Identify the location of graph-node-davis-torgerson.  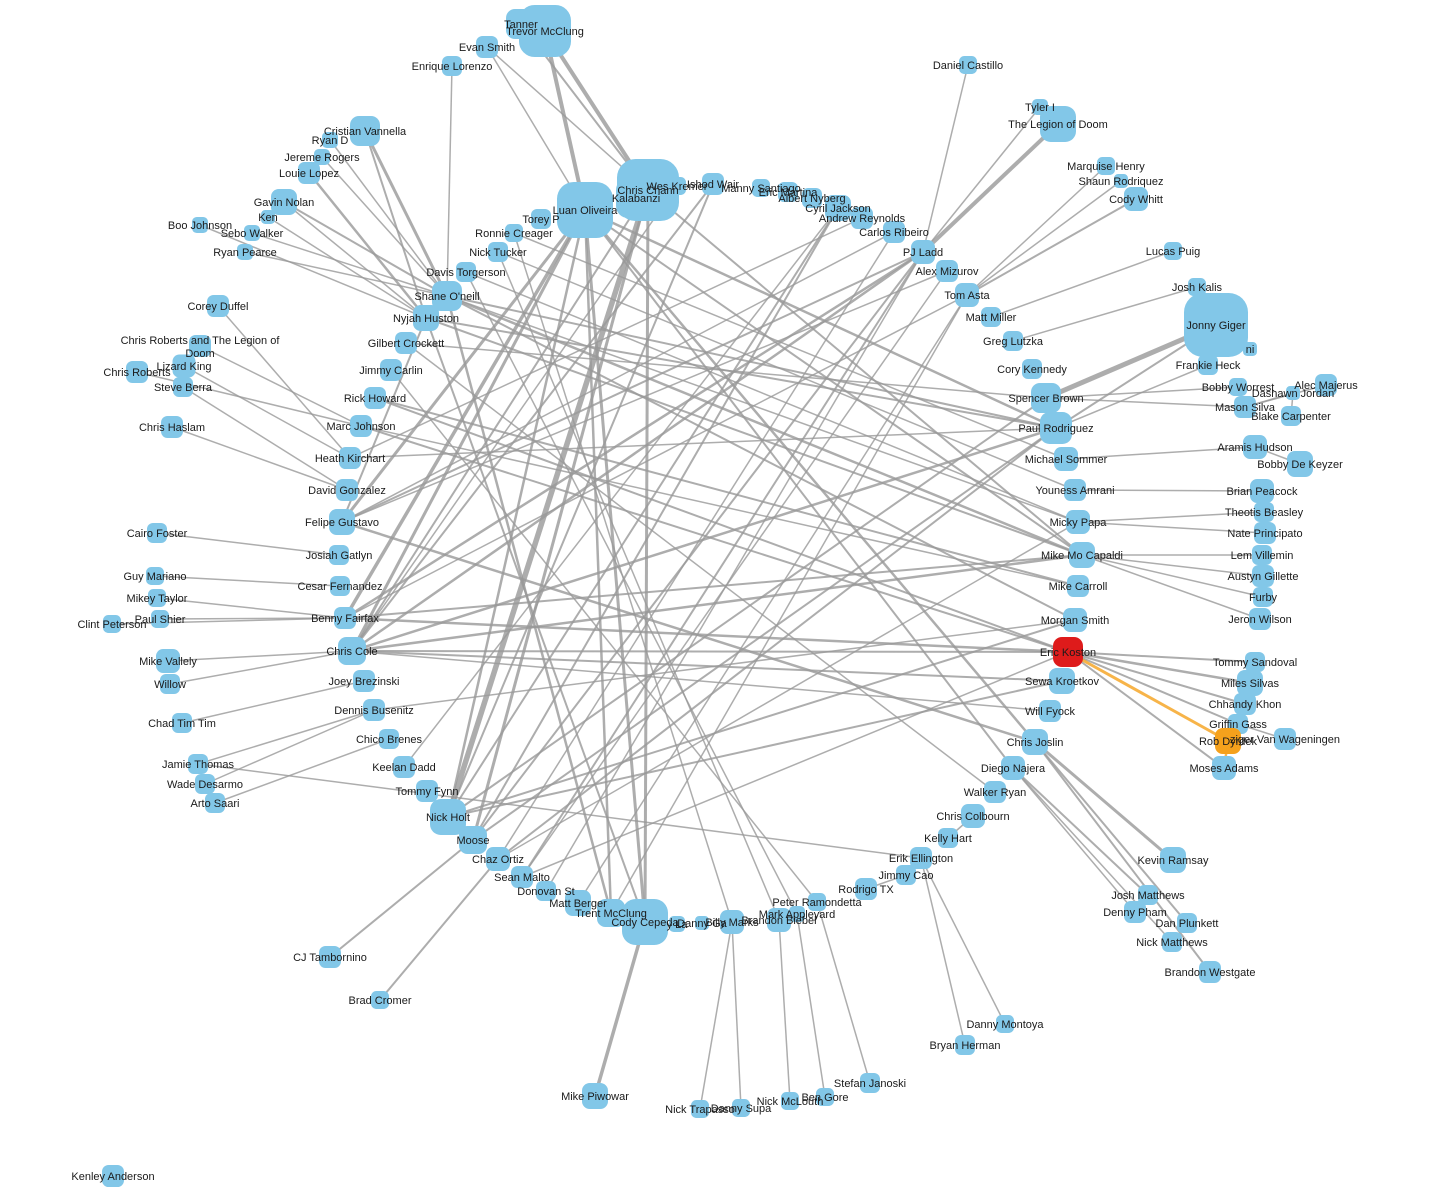
(466, 272).